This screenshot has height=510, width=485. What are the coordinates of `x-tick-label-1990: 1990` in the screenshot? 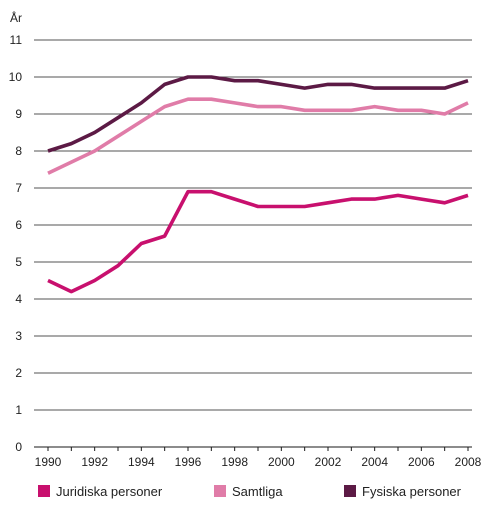 It's located at (48, 462).